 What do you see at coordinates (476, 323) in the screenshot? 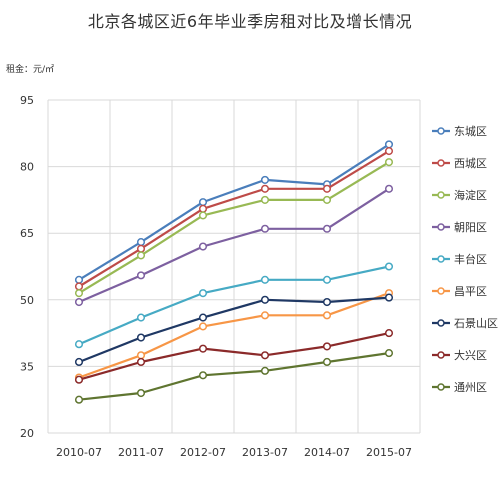
I see `legend-label: 石景山区` at bounding box center [476, 323].